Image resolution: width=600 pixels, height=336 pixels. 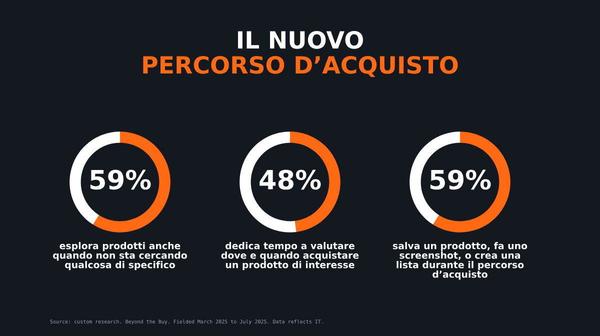 What do you see at coordinates (300, 39) in the screenshot?
I see `text: IL NUOVO` at bounding box center [300, 39].